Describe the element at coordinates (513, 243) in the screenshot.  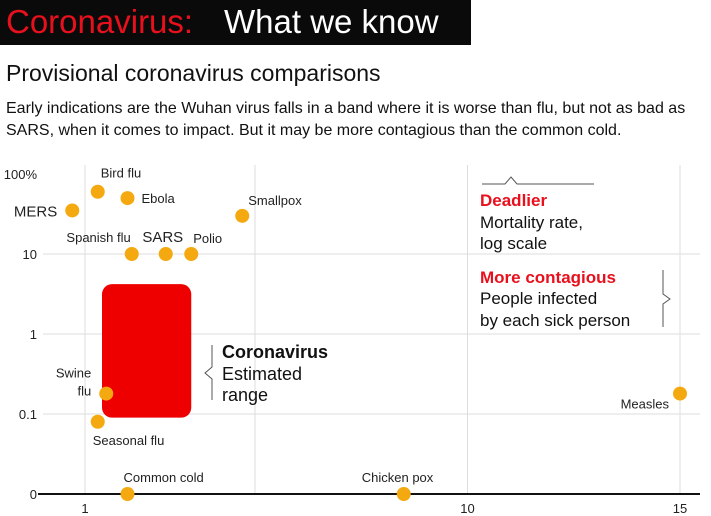
I see `deadlier-line2: log scale` at that location.